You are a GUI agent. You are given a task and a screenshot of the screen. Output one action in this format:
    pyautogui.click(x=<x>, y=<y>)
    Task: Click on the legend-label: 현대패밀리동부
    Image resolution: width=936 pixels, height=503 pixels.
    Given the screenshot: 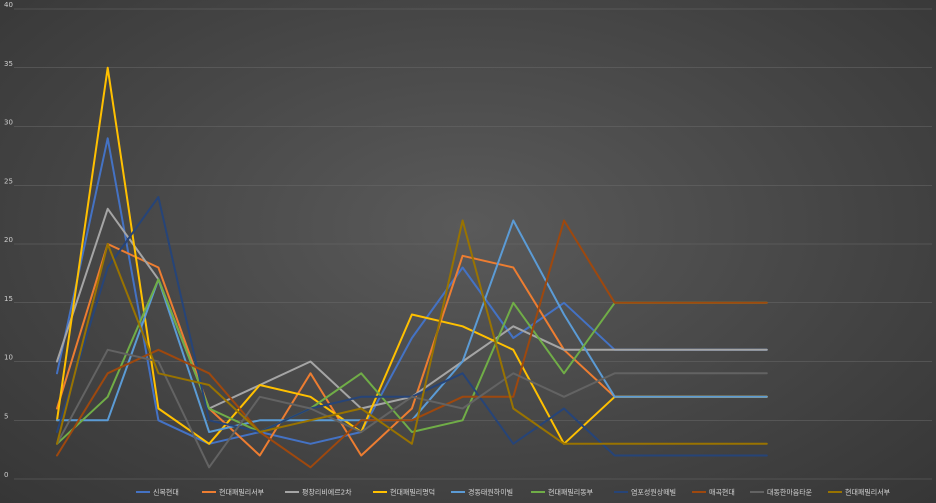 What is the action you would take?
    pyautogui.click(x=571, y=492)
    